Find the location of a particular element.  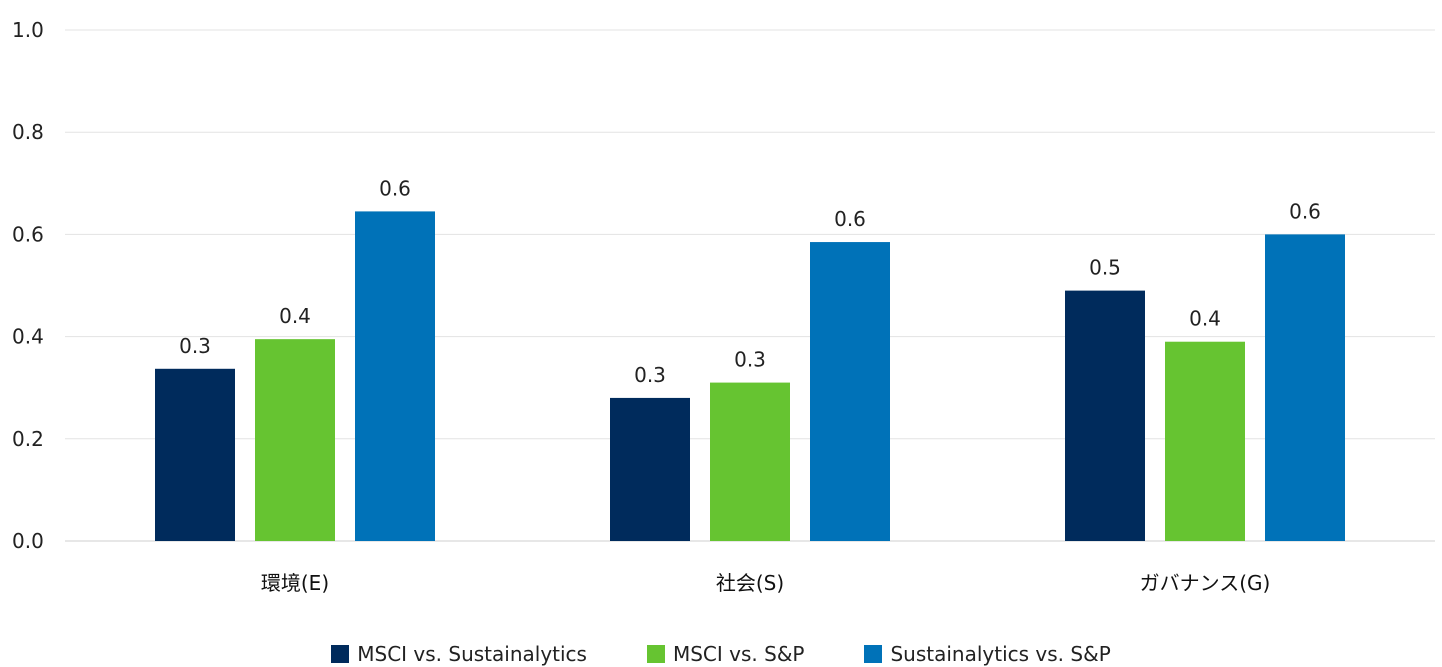

y-tick-label: 0.2 is located at coordinates (28, 439).